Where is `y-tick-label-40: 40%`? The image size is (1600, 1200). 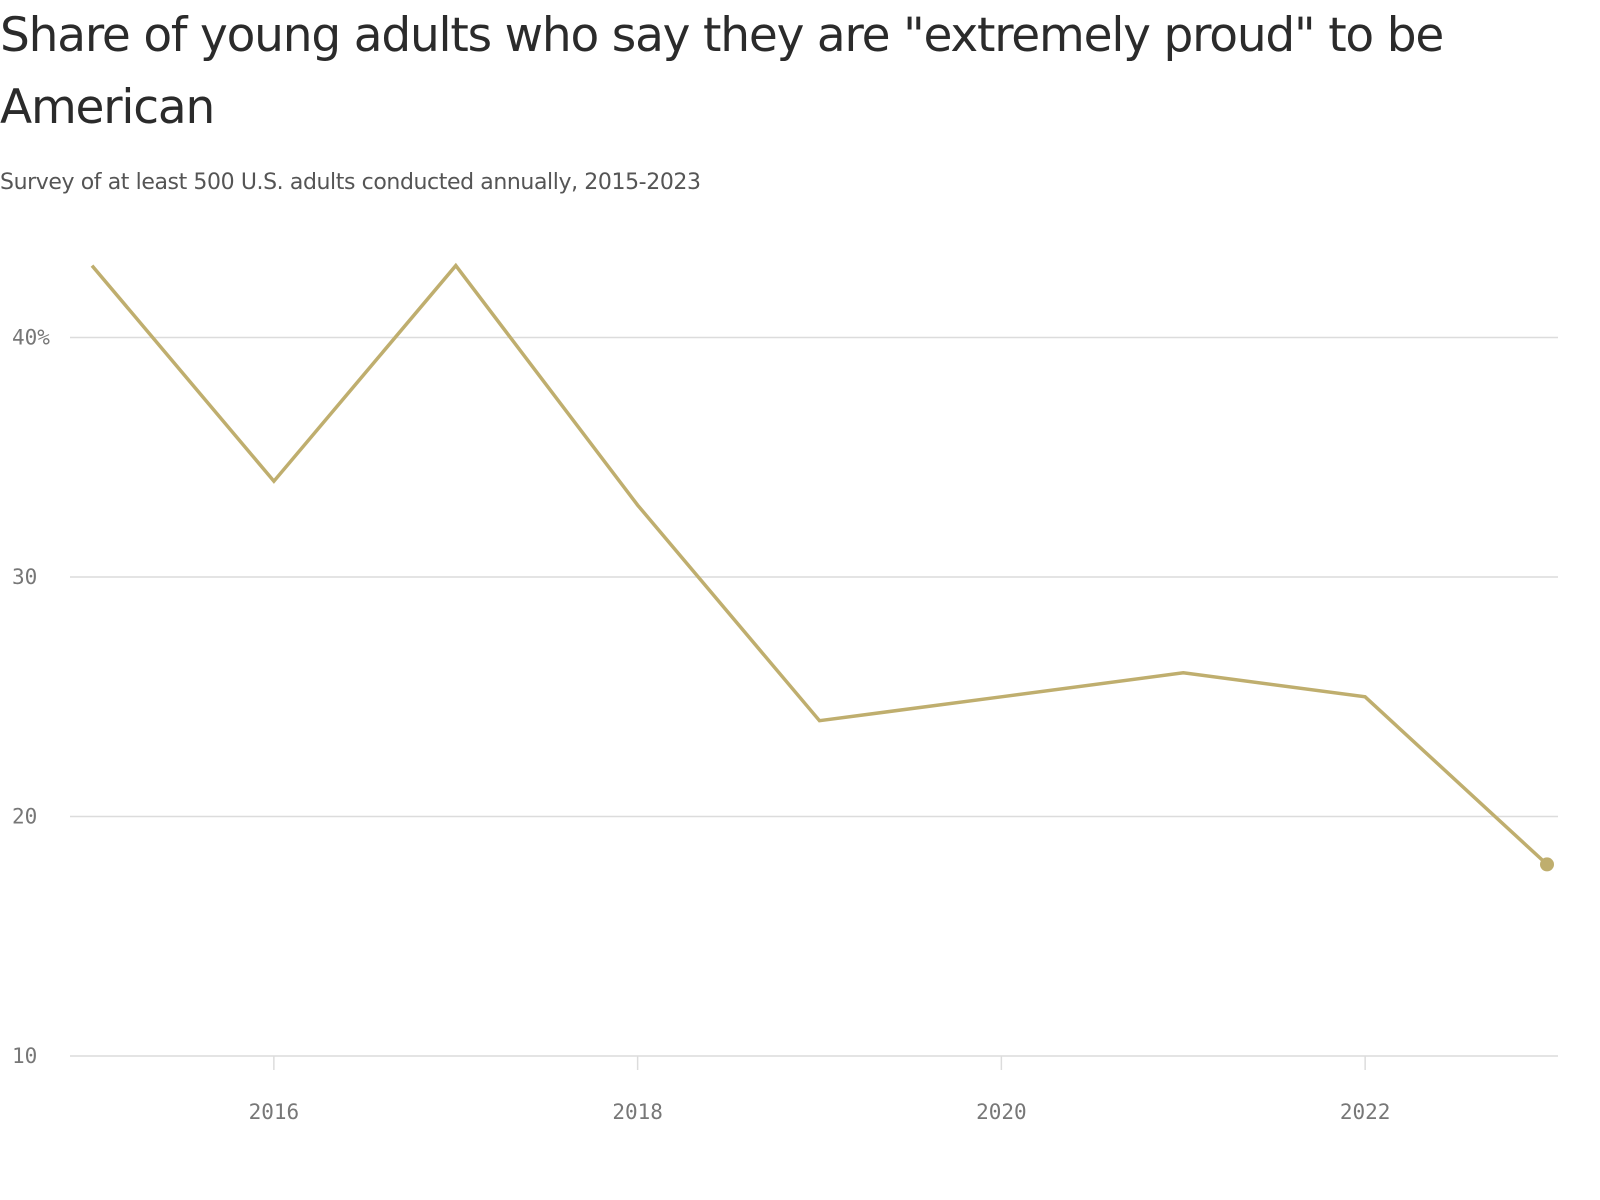
y-tick-label-40: 40% is located at coordinates (31, 338).